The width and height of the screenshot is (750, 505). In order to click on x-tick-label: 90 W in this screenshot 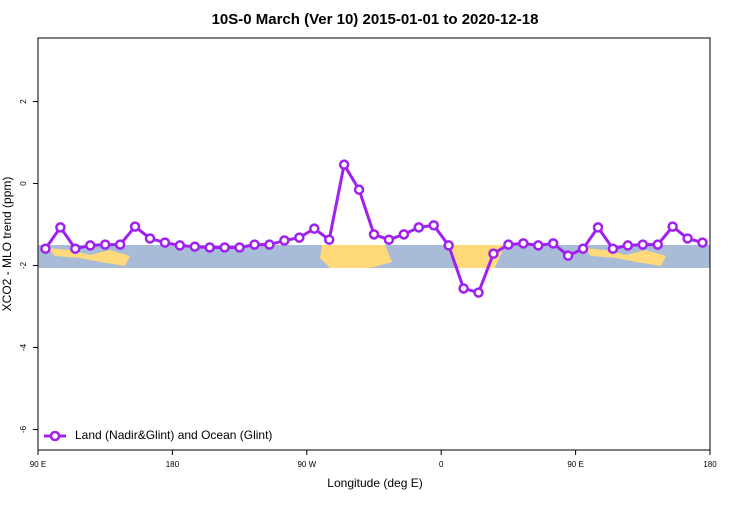, I will do `click(306, 464)`.